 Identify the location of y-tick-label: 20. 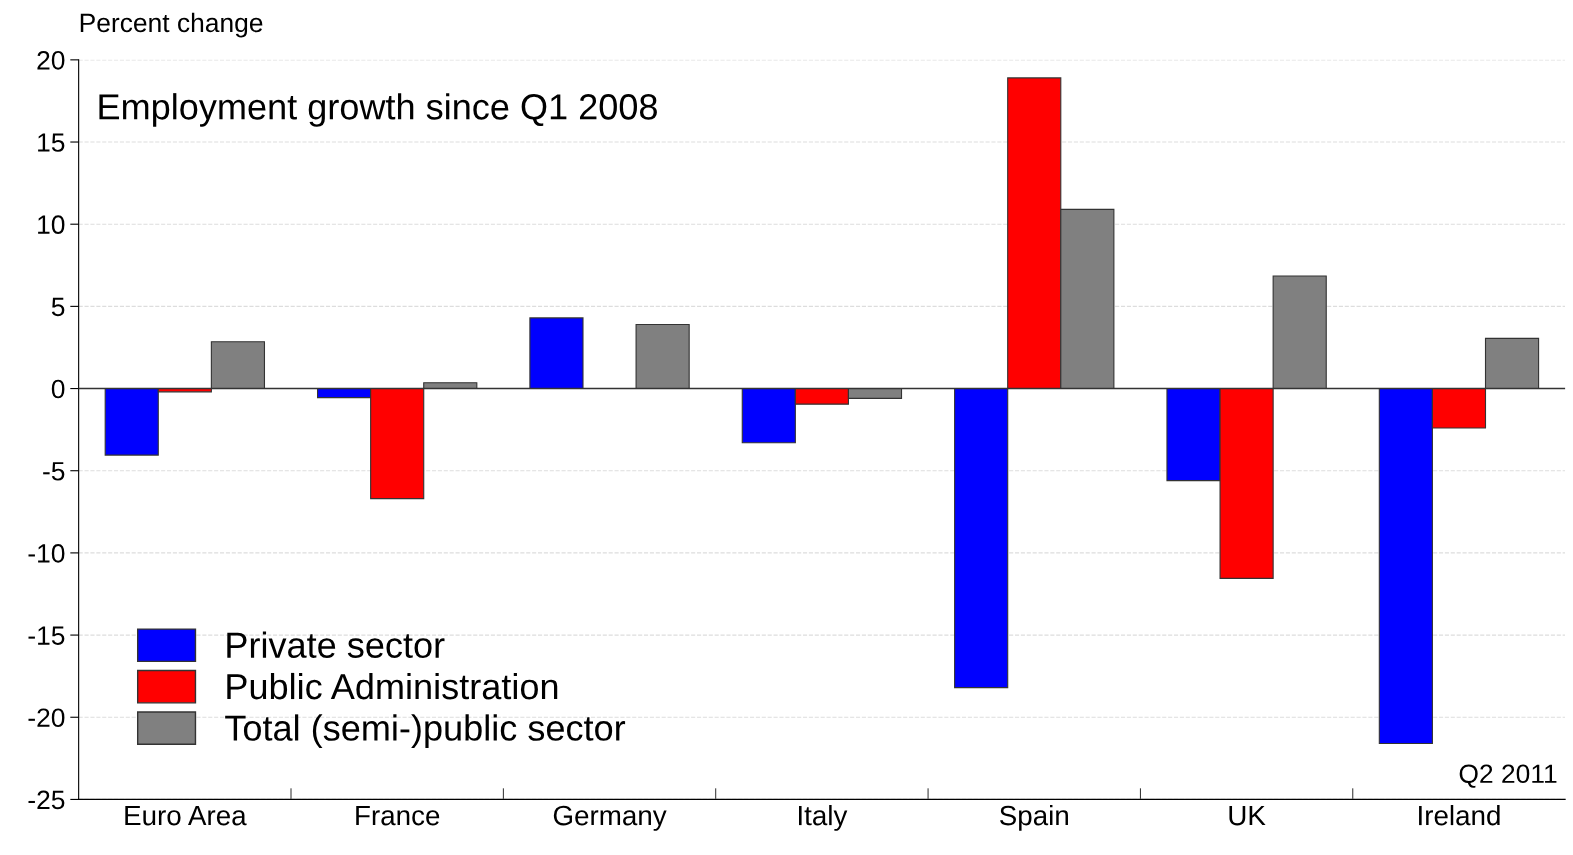
(51, 60).